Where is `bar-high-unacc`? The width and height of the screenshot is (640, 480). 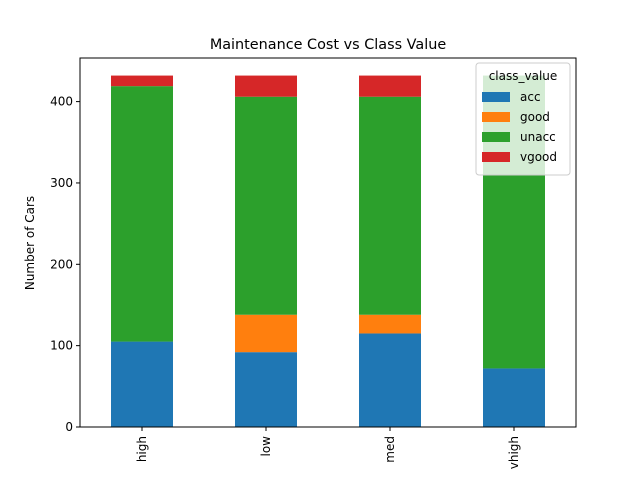
bar-high-unacc is located at coordinates (142, 214).